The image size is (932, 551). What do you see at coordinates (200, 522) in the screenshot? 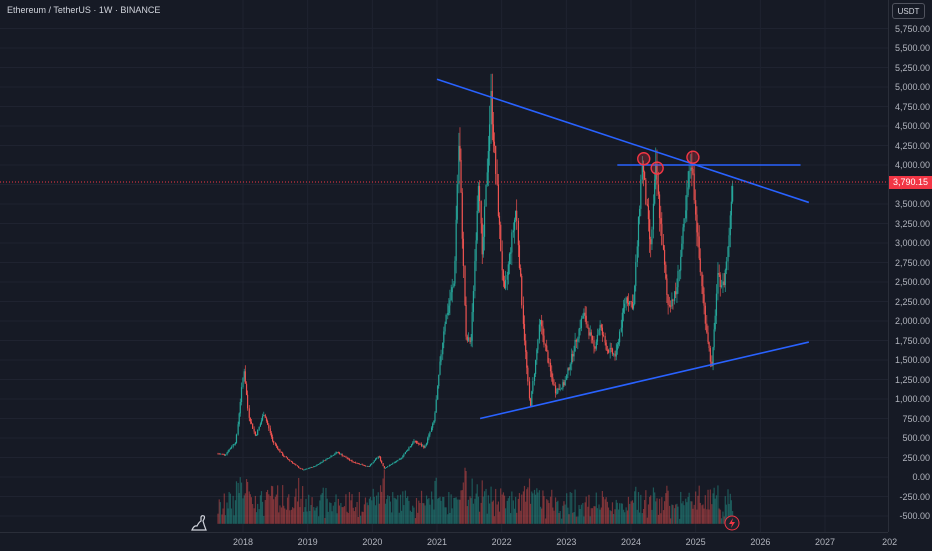
I see `tradingview-logo-icon` at bounding box center [200, 522].